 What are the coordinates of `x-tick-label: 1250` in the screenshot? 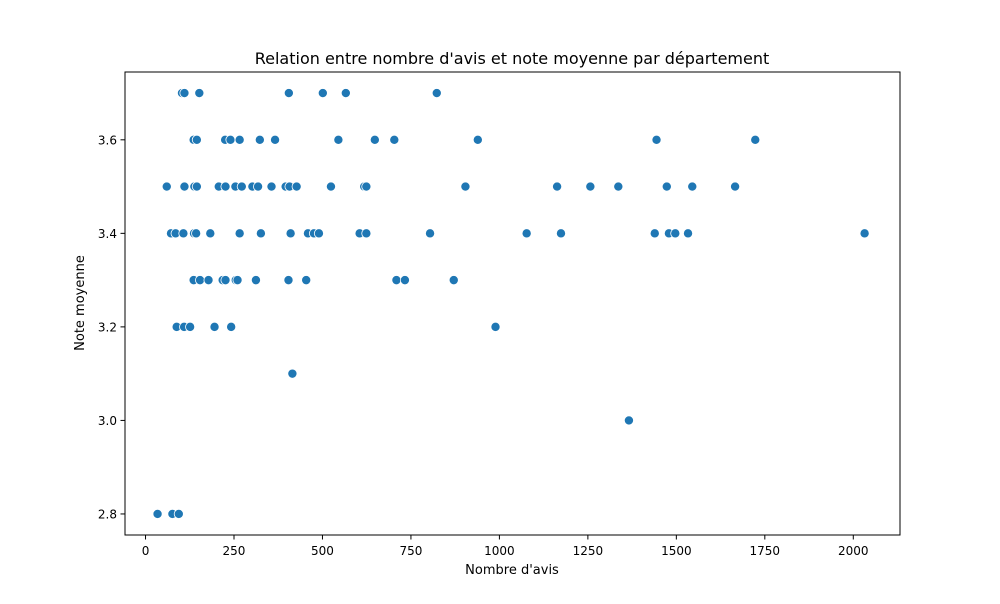 It's located at (588, 551).